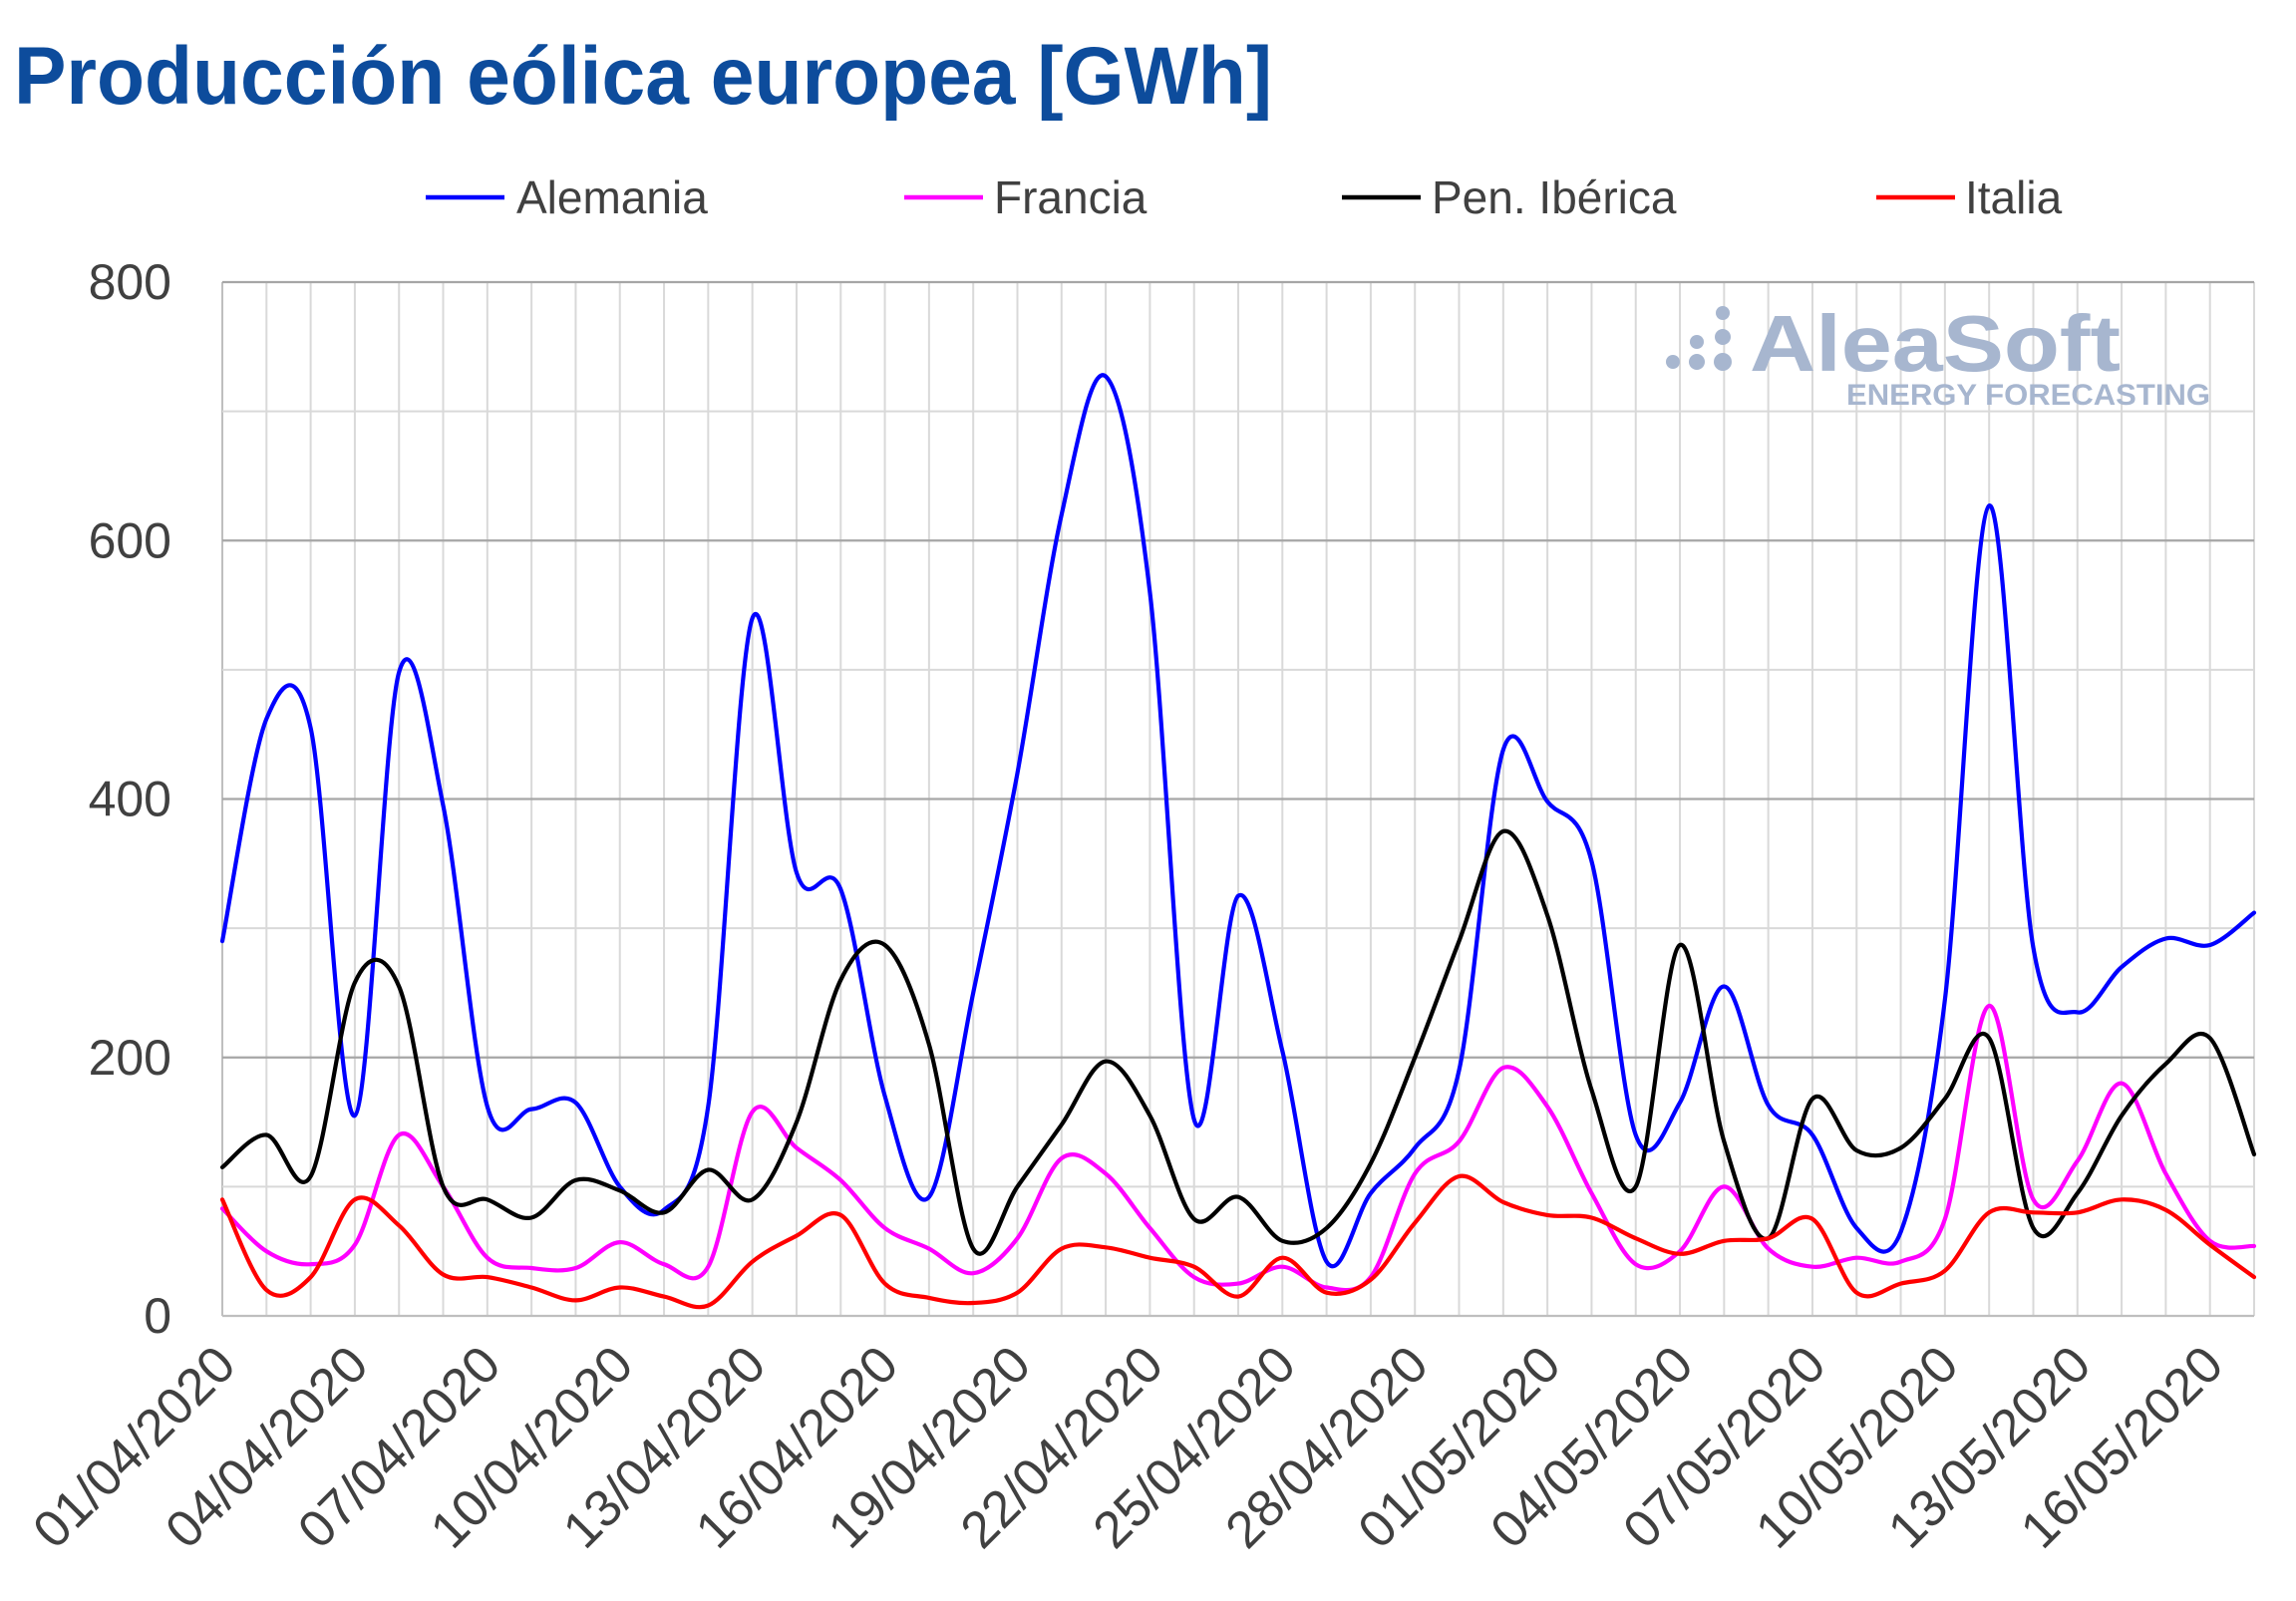 The height and width of the screenshot is (1601, 2296). I want to click on legend-label-francia: Francia, so click(1071, 197).